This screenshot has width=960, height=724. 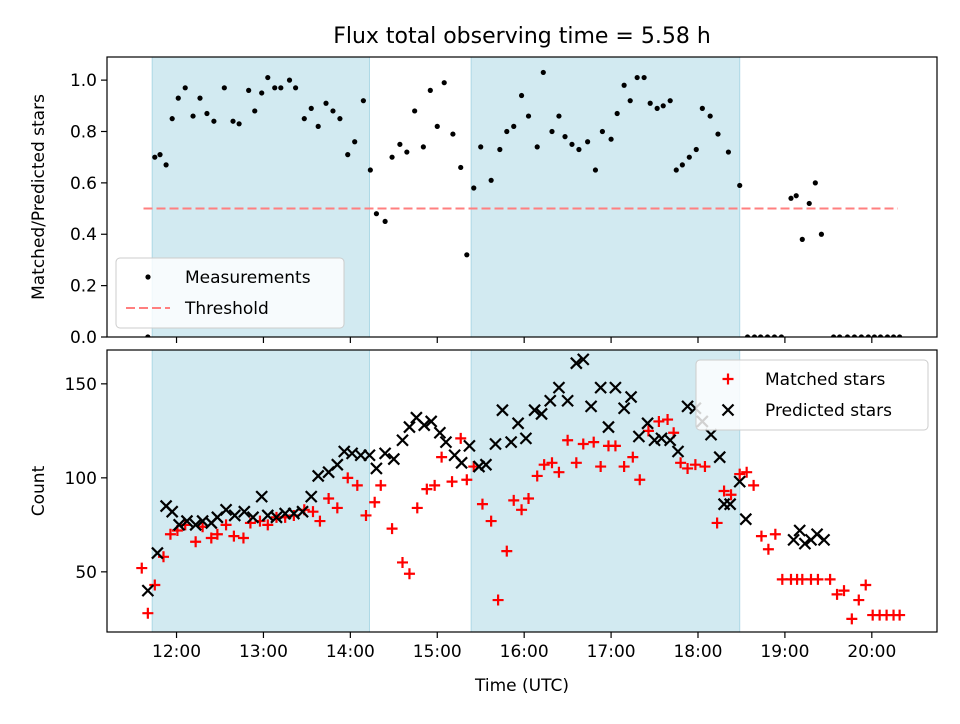 What do you see at coordinates (263, 652) in the screenshot?
I see `x-tick-label: 13:00` at bounding box center [263, 652].